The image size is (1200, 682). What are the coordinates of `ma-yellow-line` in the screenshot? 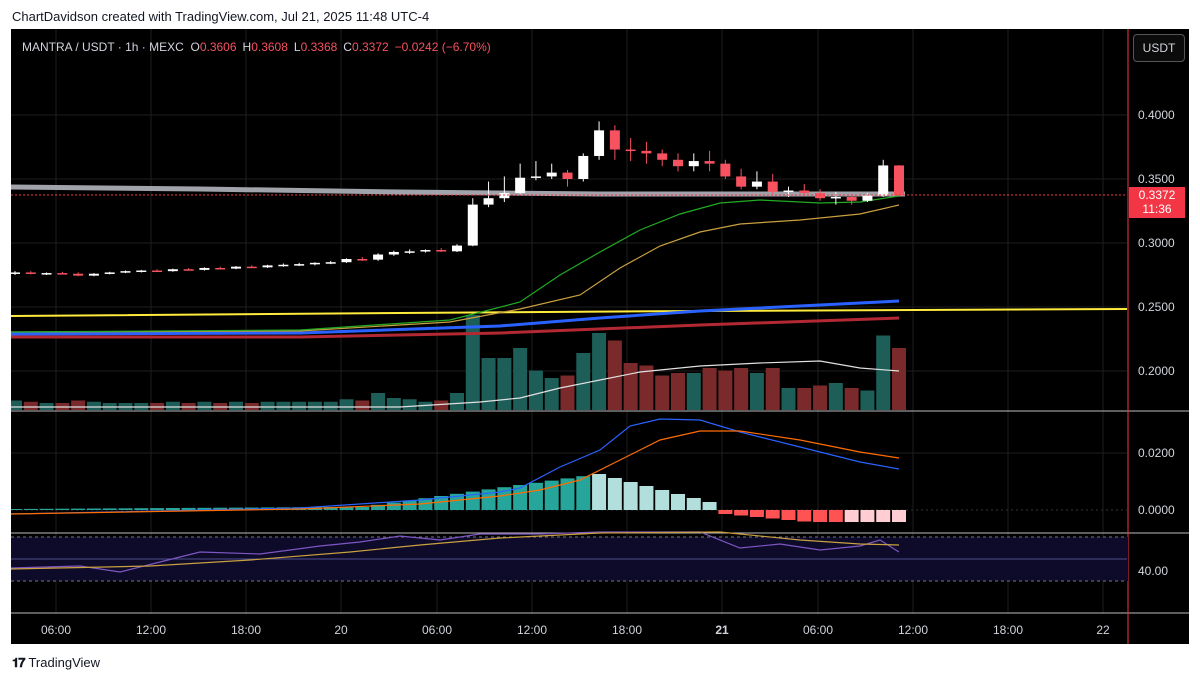 It's located at (569, 312).